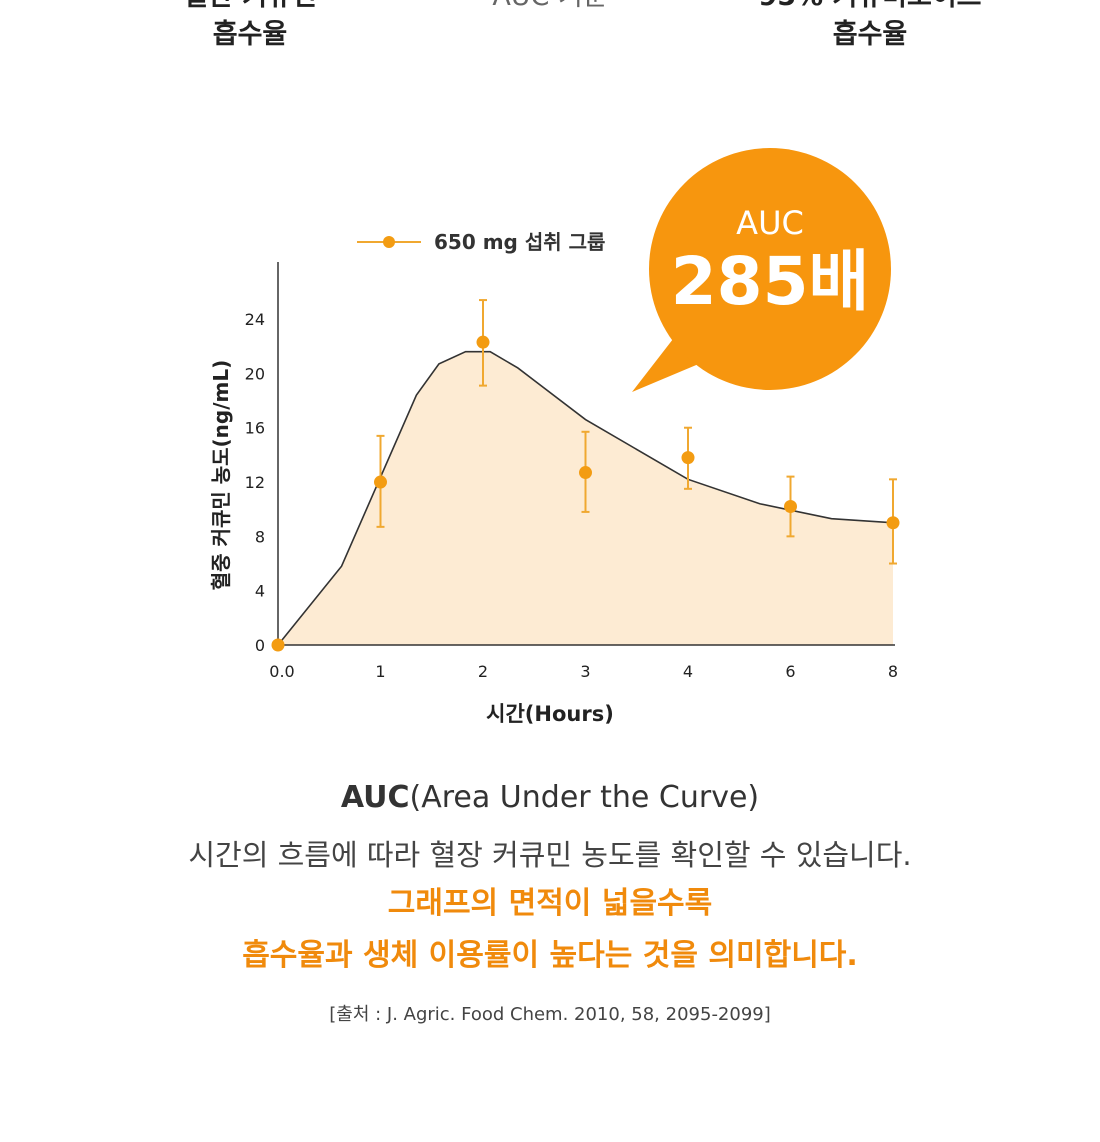 This screenshot has height=1142, width=1100. Describe the element at coordinates (550, 714) in the screenshot. I see `x-axis-label: 시간(Hours)` at that location.